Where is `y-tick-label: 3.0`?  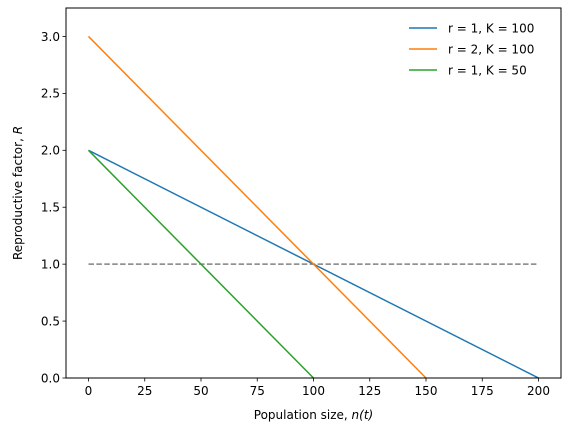
y-tick-label: 3.0 is located at coordinates (50, 37).